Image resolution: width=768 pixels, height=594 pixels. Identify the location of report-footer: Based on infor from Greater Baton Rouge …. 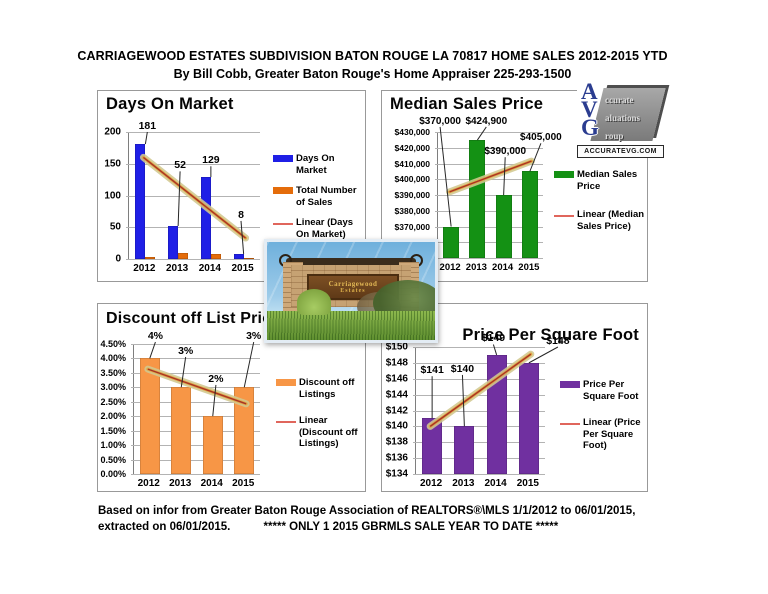
(388, 519).